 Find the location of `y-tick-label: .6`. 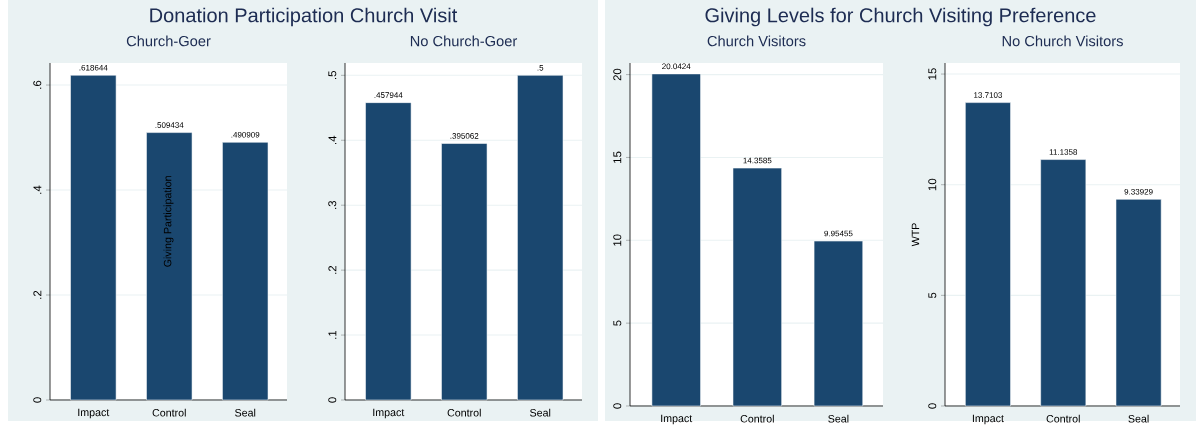

y-tick-label: .6 is located at coordinates (37, 84).